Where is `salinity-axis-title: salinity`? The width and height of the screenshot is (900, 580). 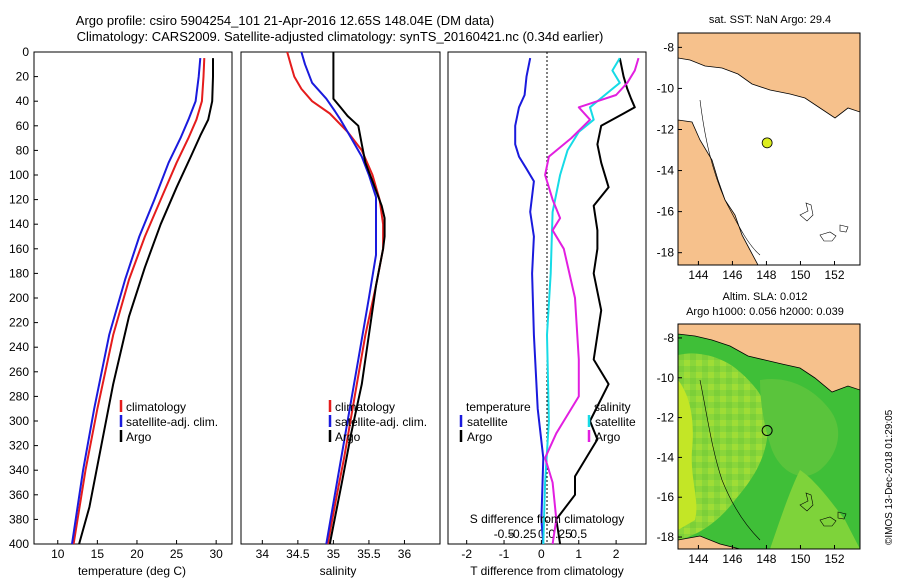 salinity-axis-title: salinity is located at coordinates (338, 571).